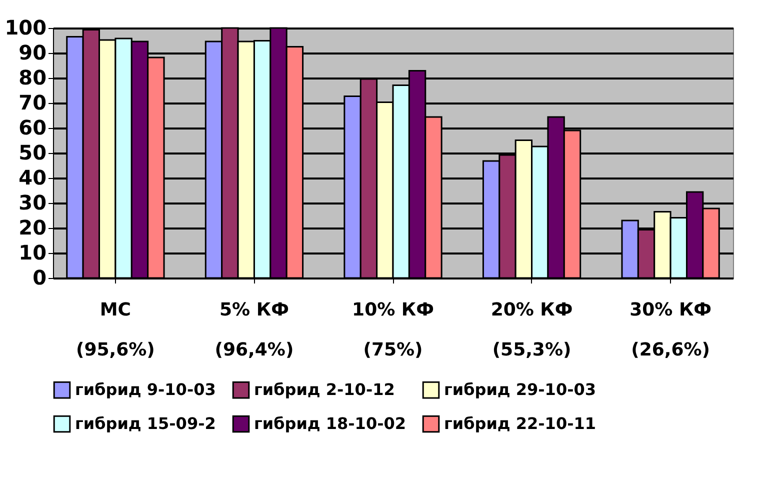 The height and width of the screenshot is (477, 759). I want to click on y-tick-label: 80, so click(32, 78).